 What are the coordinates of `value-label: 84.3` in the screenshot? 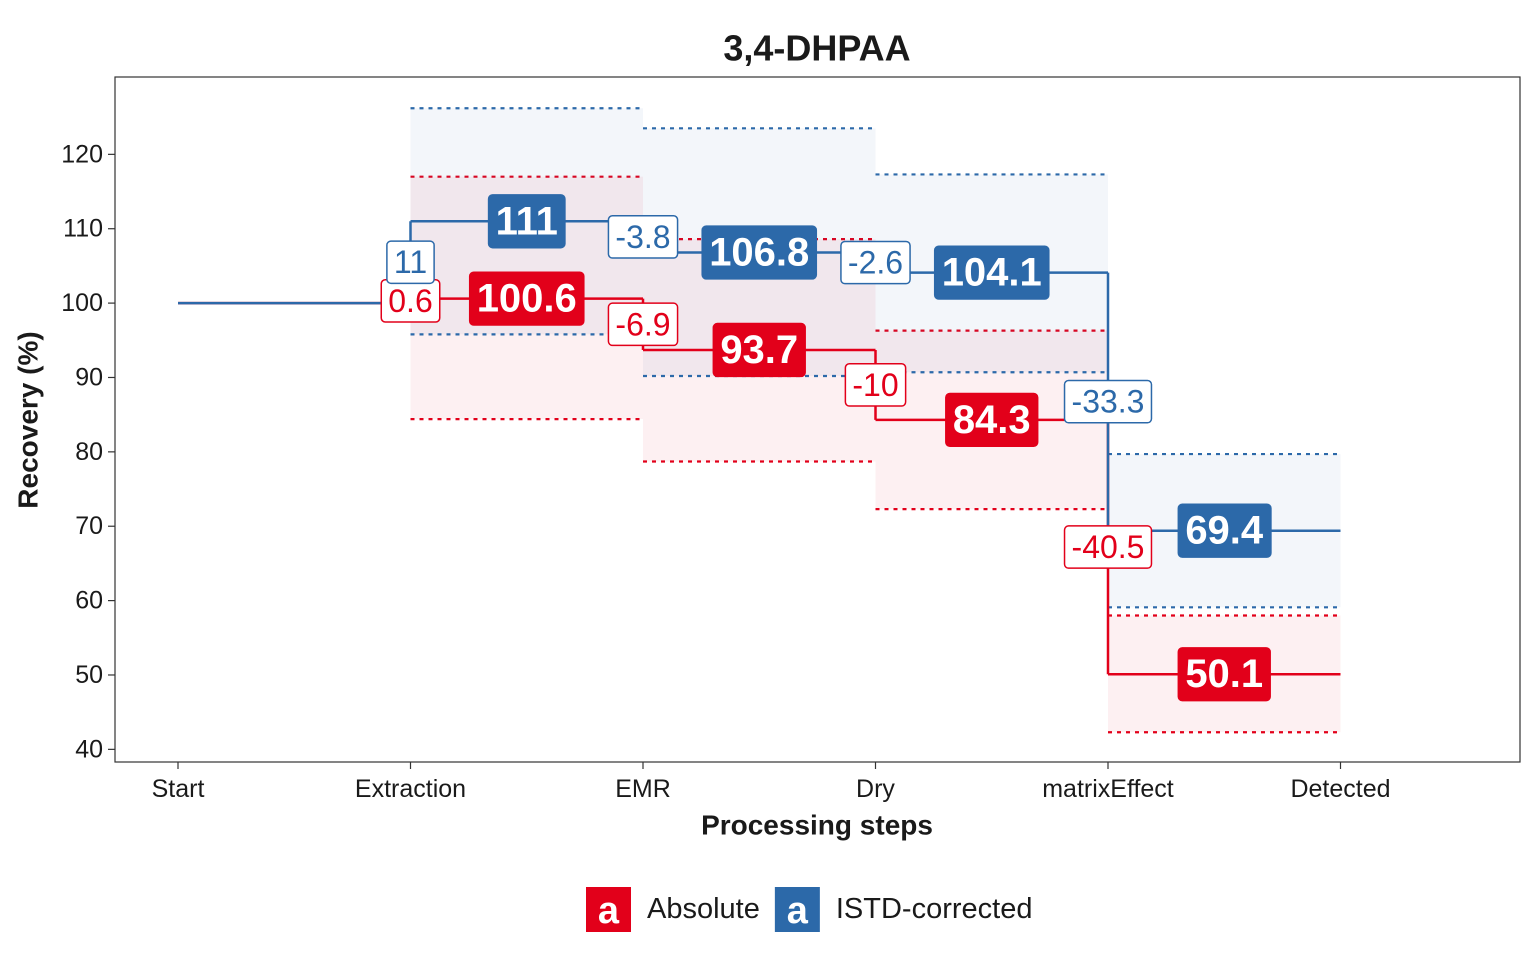 It's located at (992, 420).